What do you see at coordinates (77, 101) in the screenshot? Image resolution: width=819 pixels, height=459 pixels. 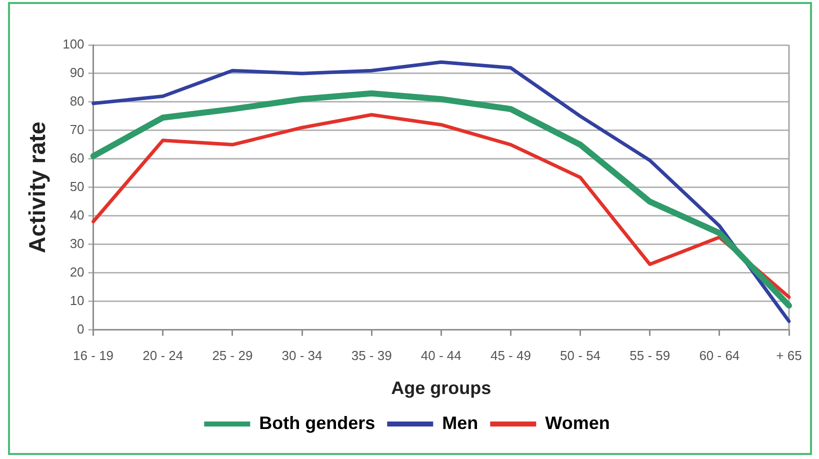 I see `y-tick-label: 80` at bounding box center [77, 101].